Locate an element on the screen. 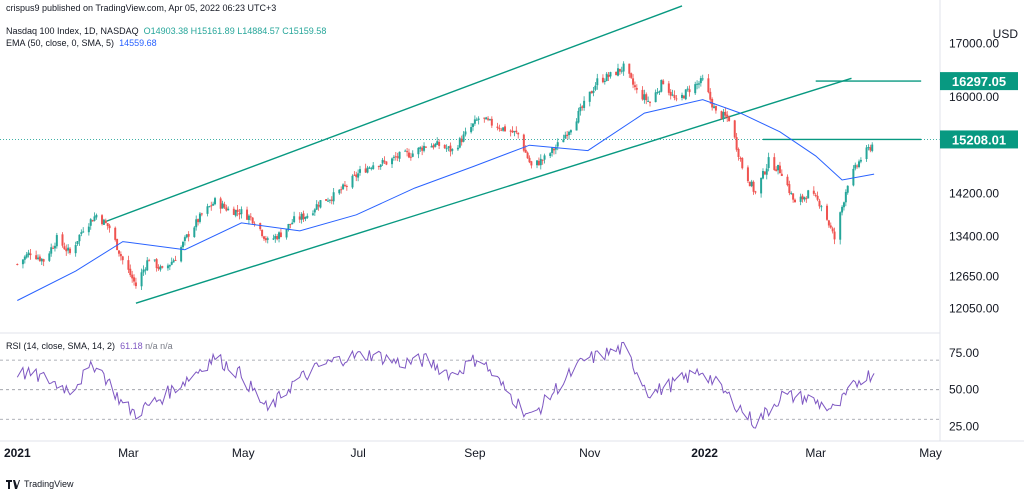  price-tick-label: 12050.00 is located at coordinates (974, 309).